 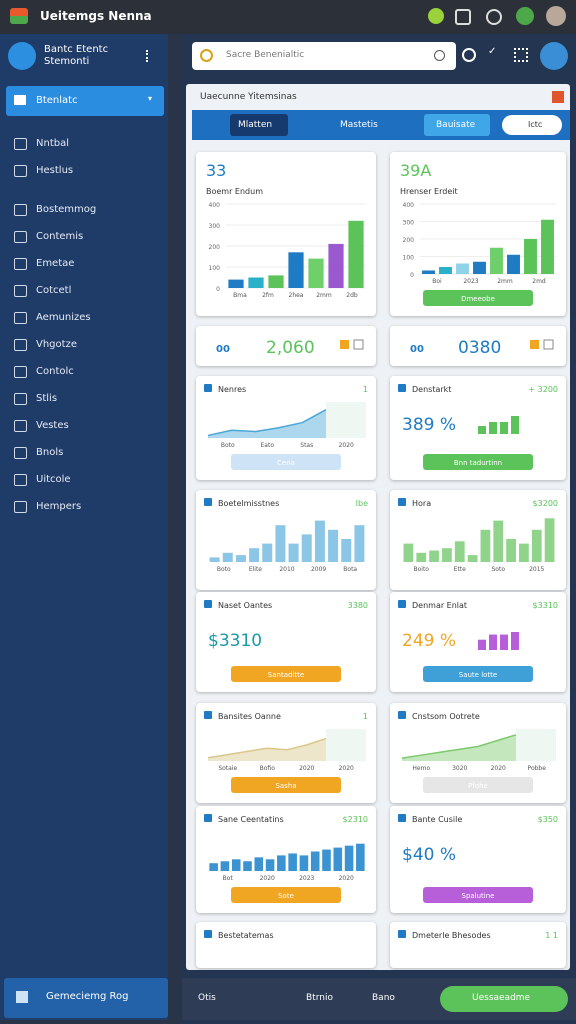 What do you see at coordinates (558, 97) in the screenshot?
I see `close-icon` at bounding box center [558, 97].